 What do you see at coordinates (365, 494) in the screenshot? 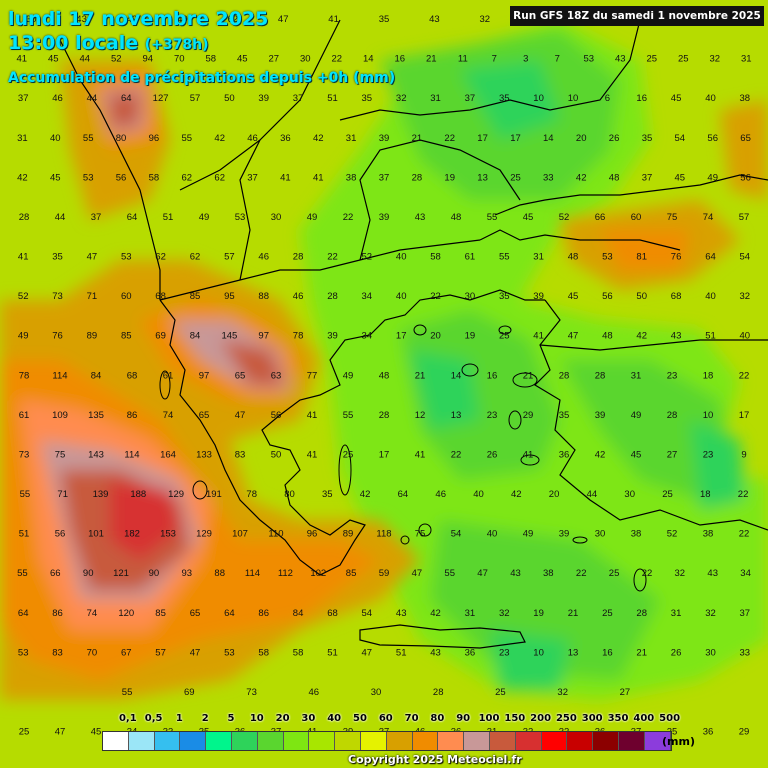
I see `grid-value: 42` at bounding box center [365, 494].